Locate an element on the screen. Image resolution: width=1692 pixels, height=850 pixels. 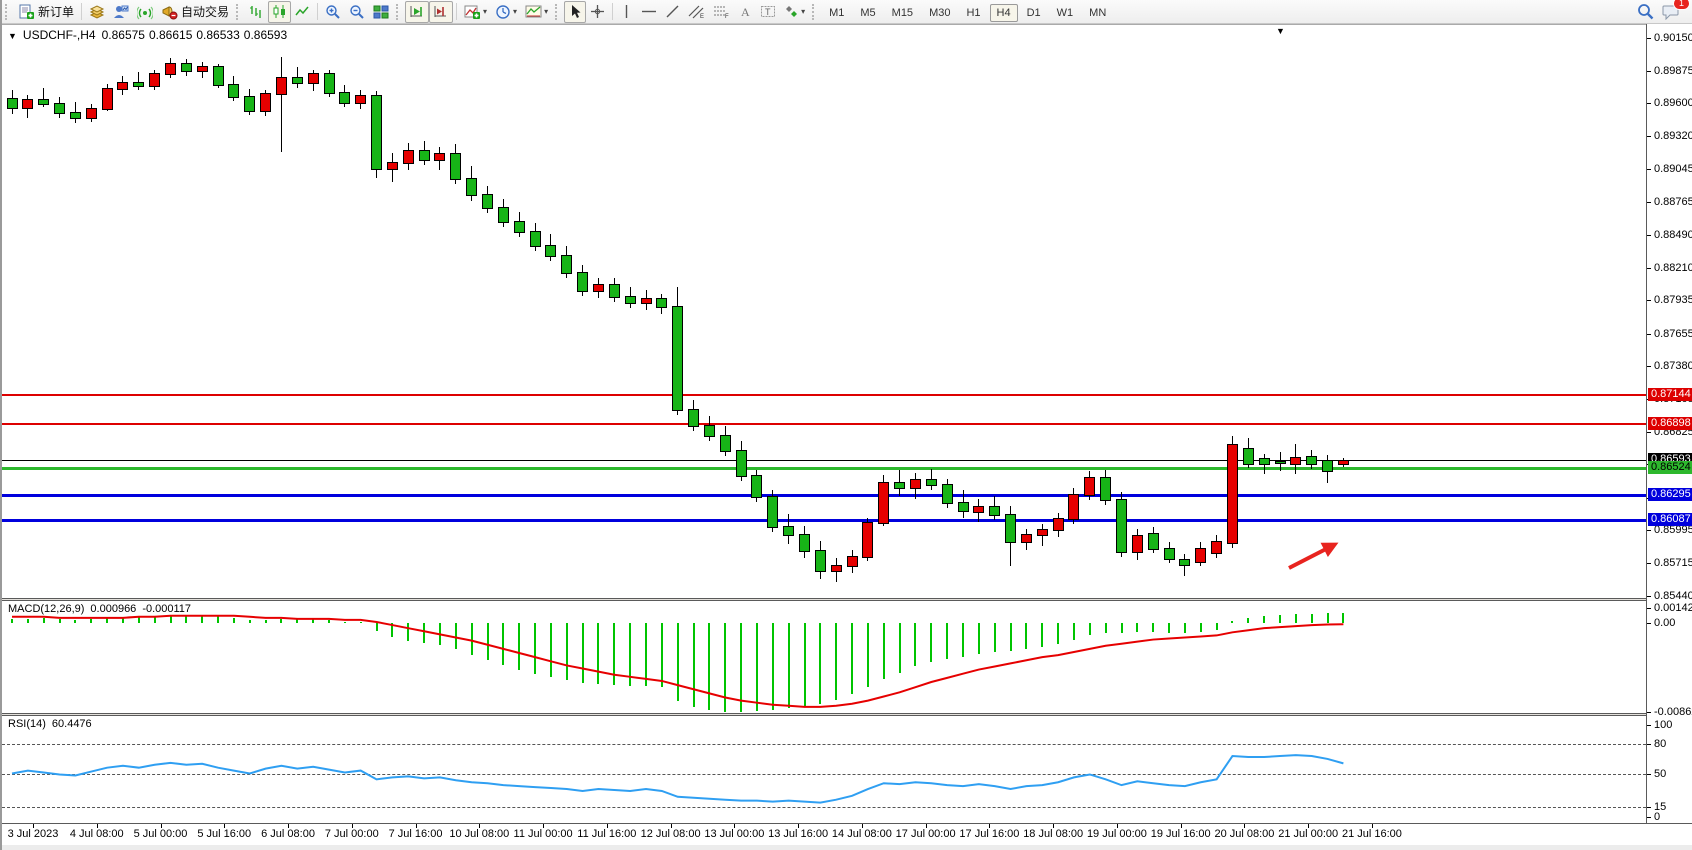
time-tick-label: 11 Jul 00:00 is located at coordinates (543, 834).